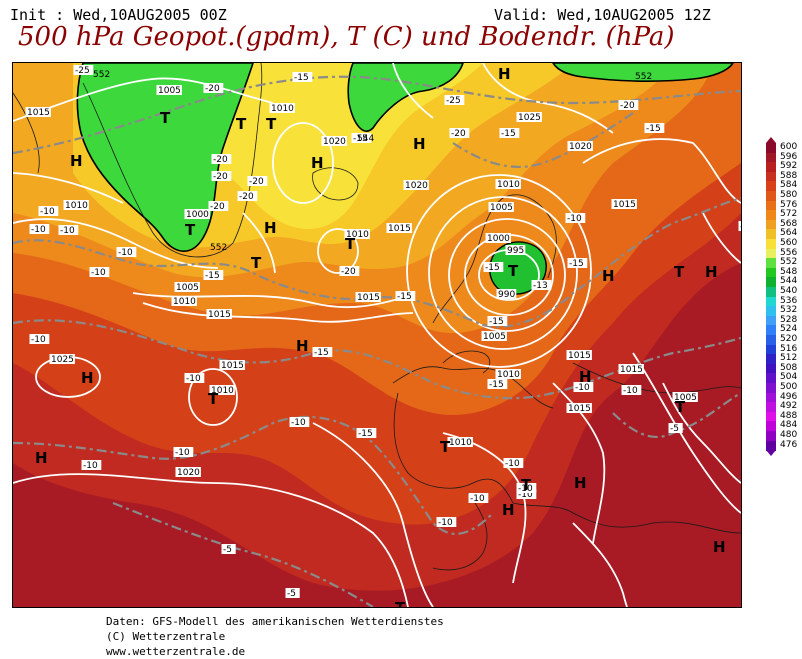  Describe the element at coordinates (789, 339) in the screenshot. I see `legend-value: 520` at that location.